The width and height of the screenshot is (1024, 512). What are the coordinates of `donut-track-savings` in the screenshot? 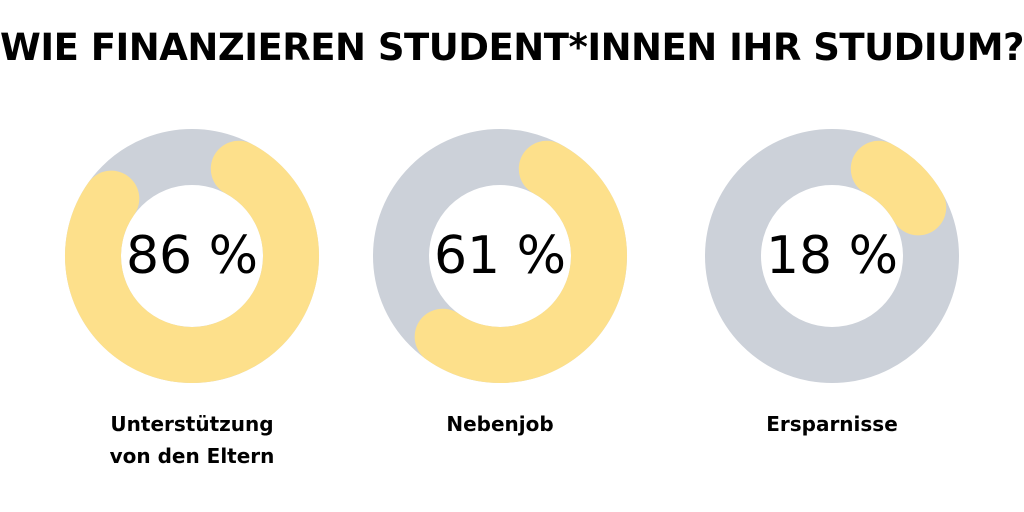 It's located at (832, 256).